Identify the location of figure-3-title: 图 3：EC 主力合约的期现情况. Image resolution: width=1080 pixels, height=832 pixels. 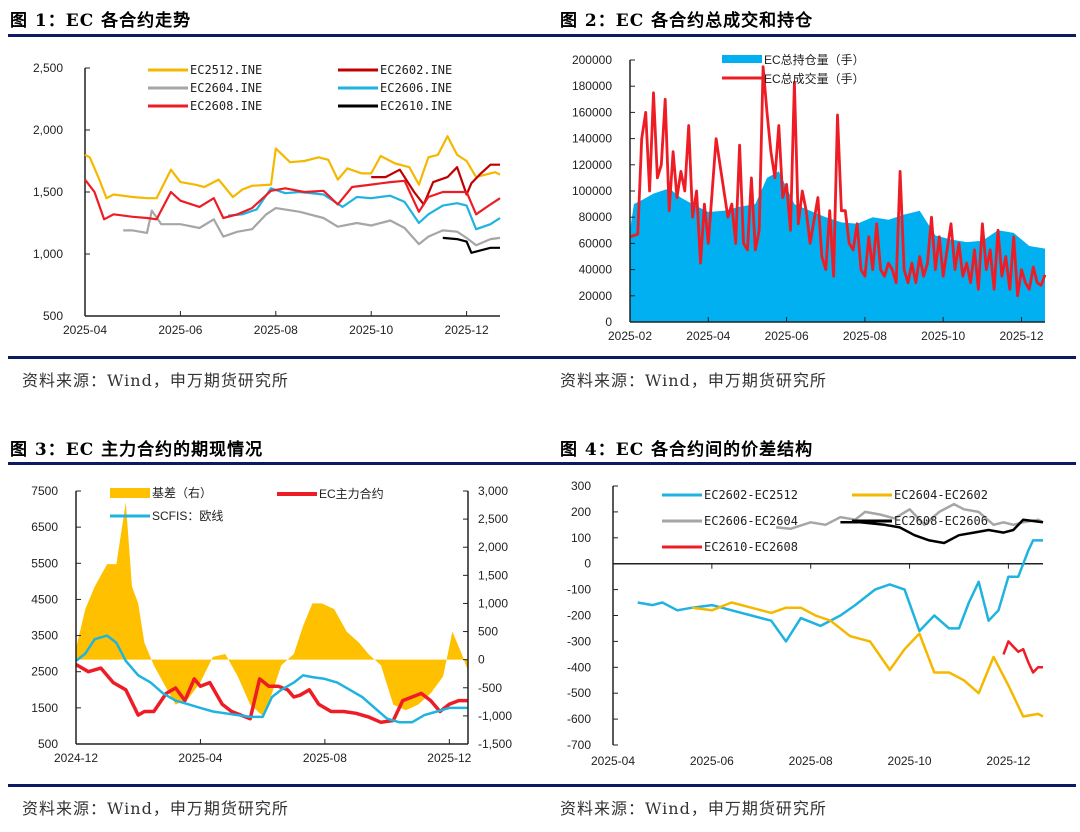
(137, 450).